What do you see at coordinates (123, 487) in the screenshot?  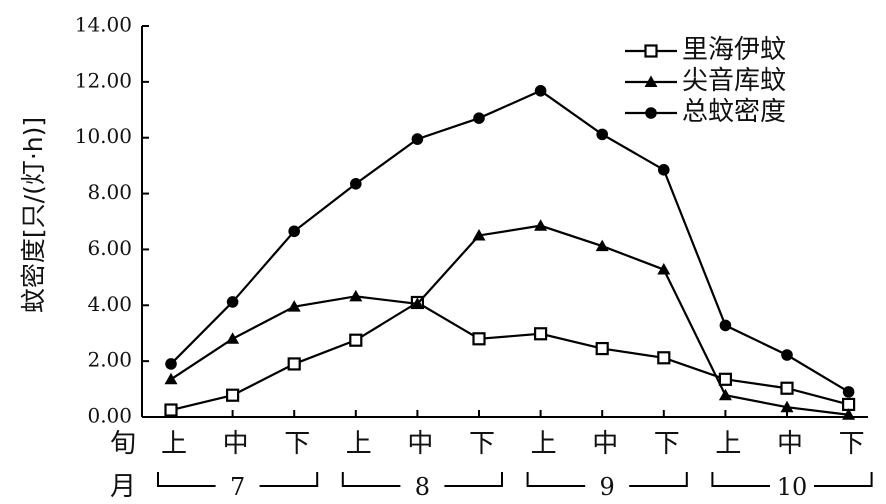 I see `month-row-label: 月` at bounding box center [123, 487].